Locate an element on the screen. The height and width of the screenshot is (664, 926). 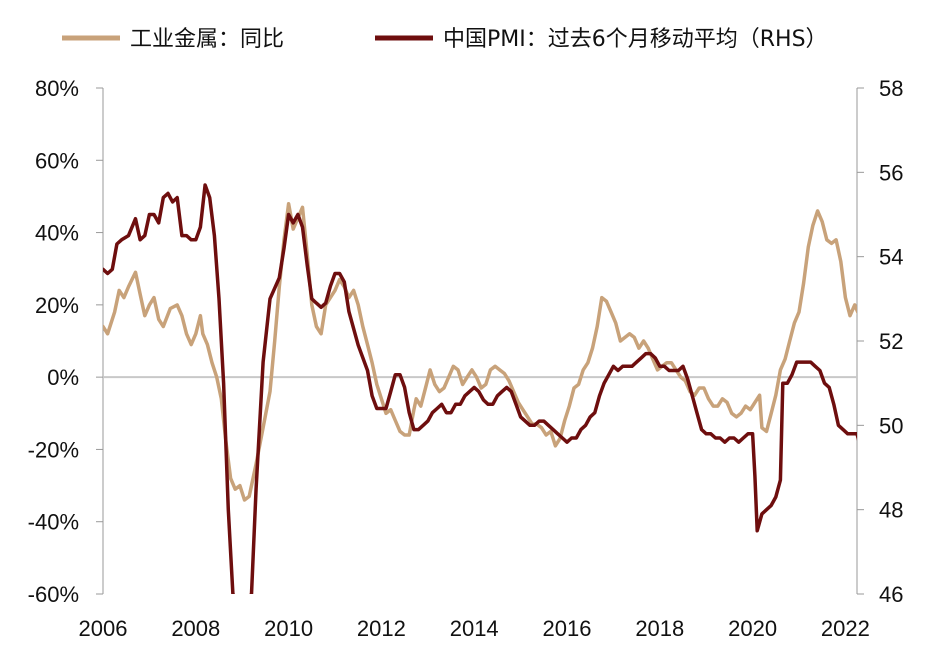
legend: 工业金属：同比 中国PMI：过去6个月移动平均（RHS） is located at coordinates (445, 39).